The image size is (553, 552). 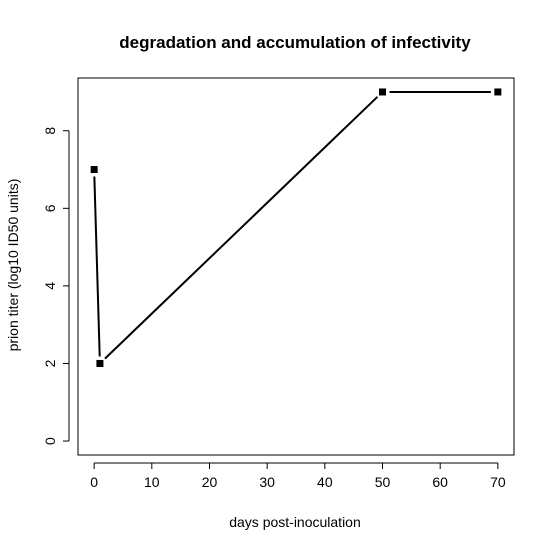 What do you see at coordinates (267, 482) in the screenshot?
I see `x-tick-label: 30` at bounding box center [267, 482].